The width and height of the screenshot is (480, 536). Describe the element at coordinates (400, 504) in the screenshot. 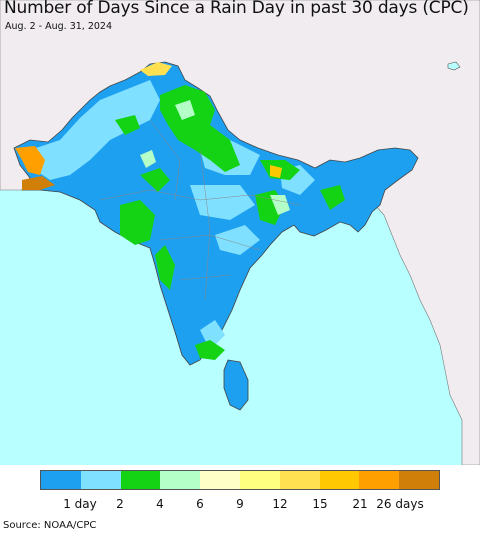

I see `legend-label: 26 days` at that location.